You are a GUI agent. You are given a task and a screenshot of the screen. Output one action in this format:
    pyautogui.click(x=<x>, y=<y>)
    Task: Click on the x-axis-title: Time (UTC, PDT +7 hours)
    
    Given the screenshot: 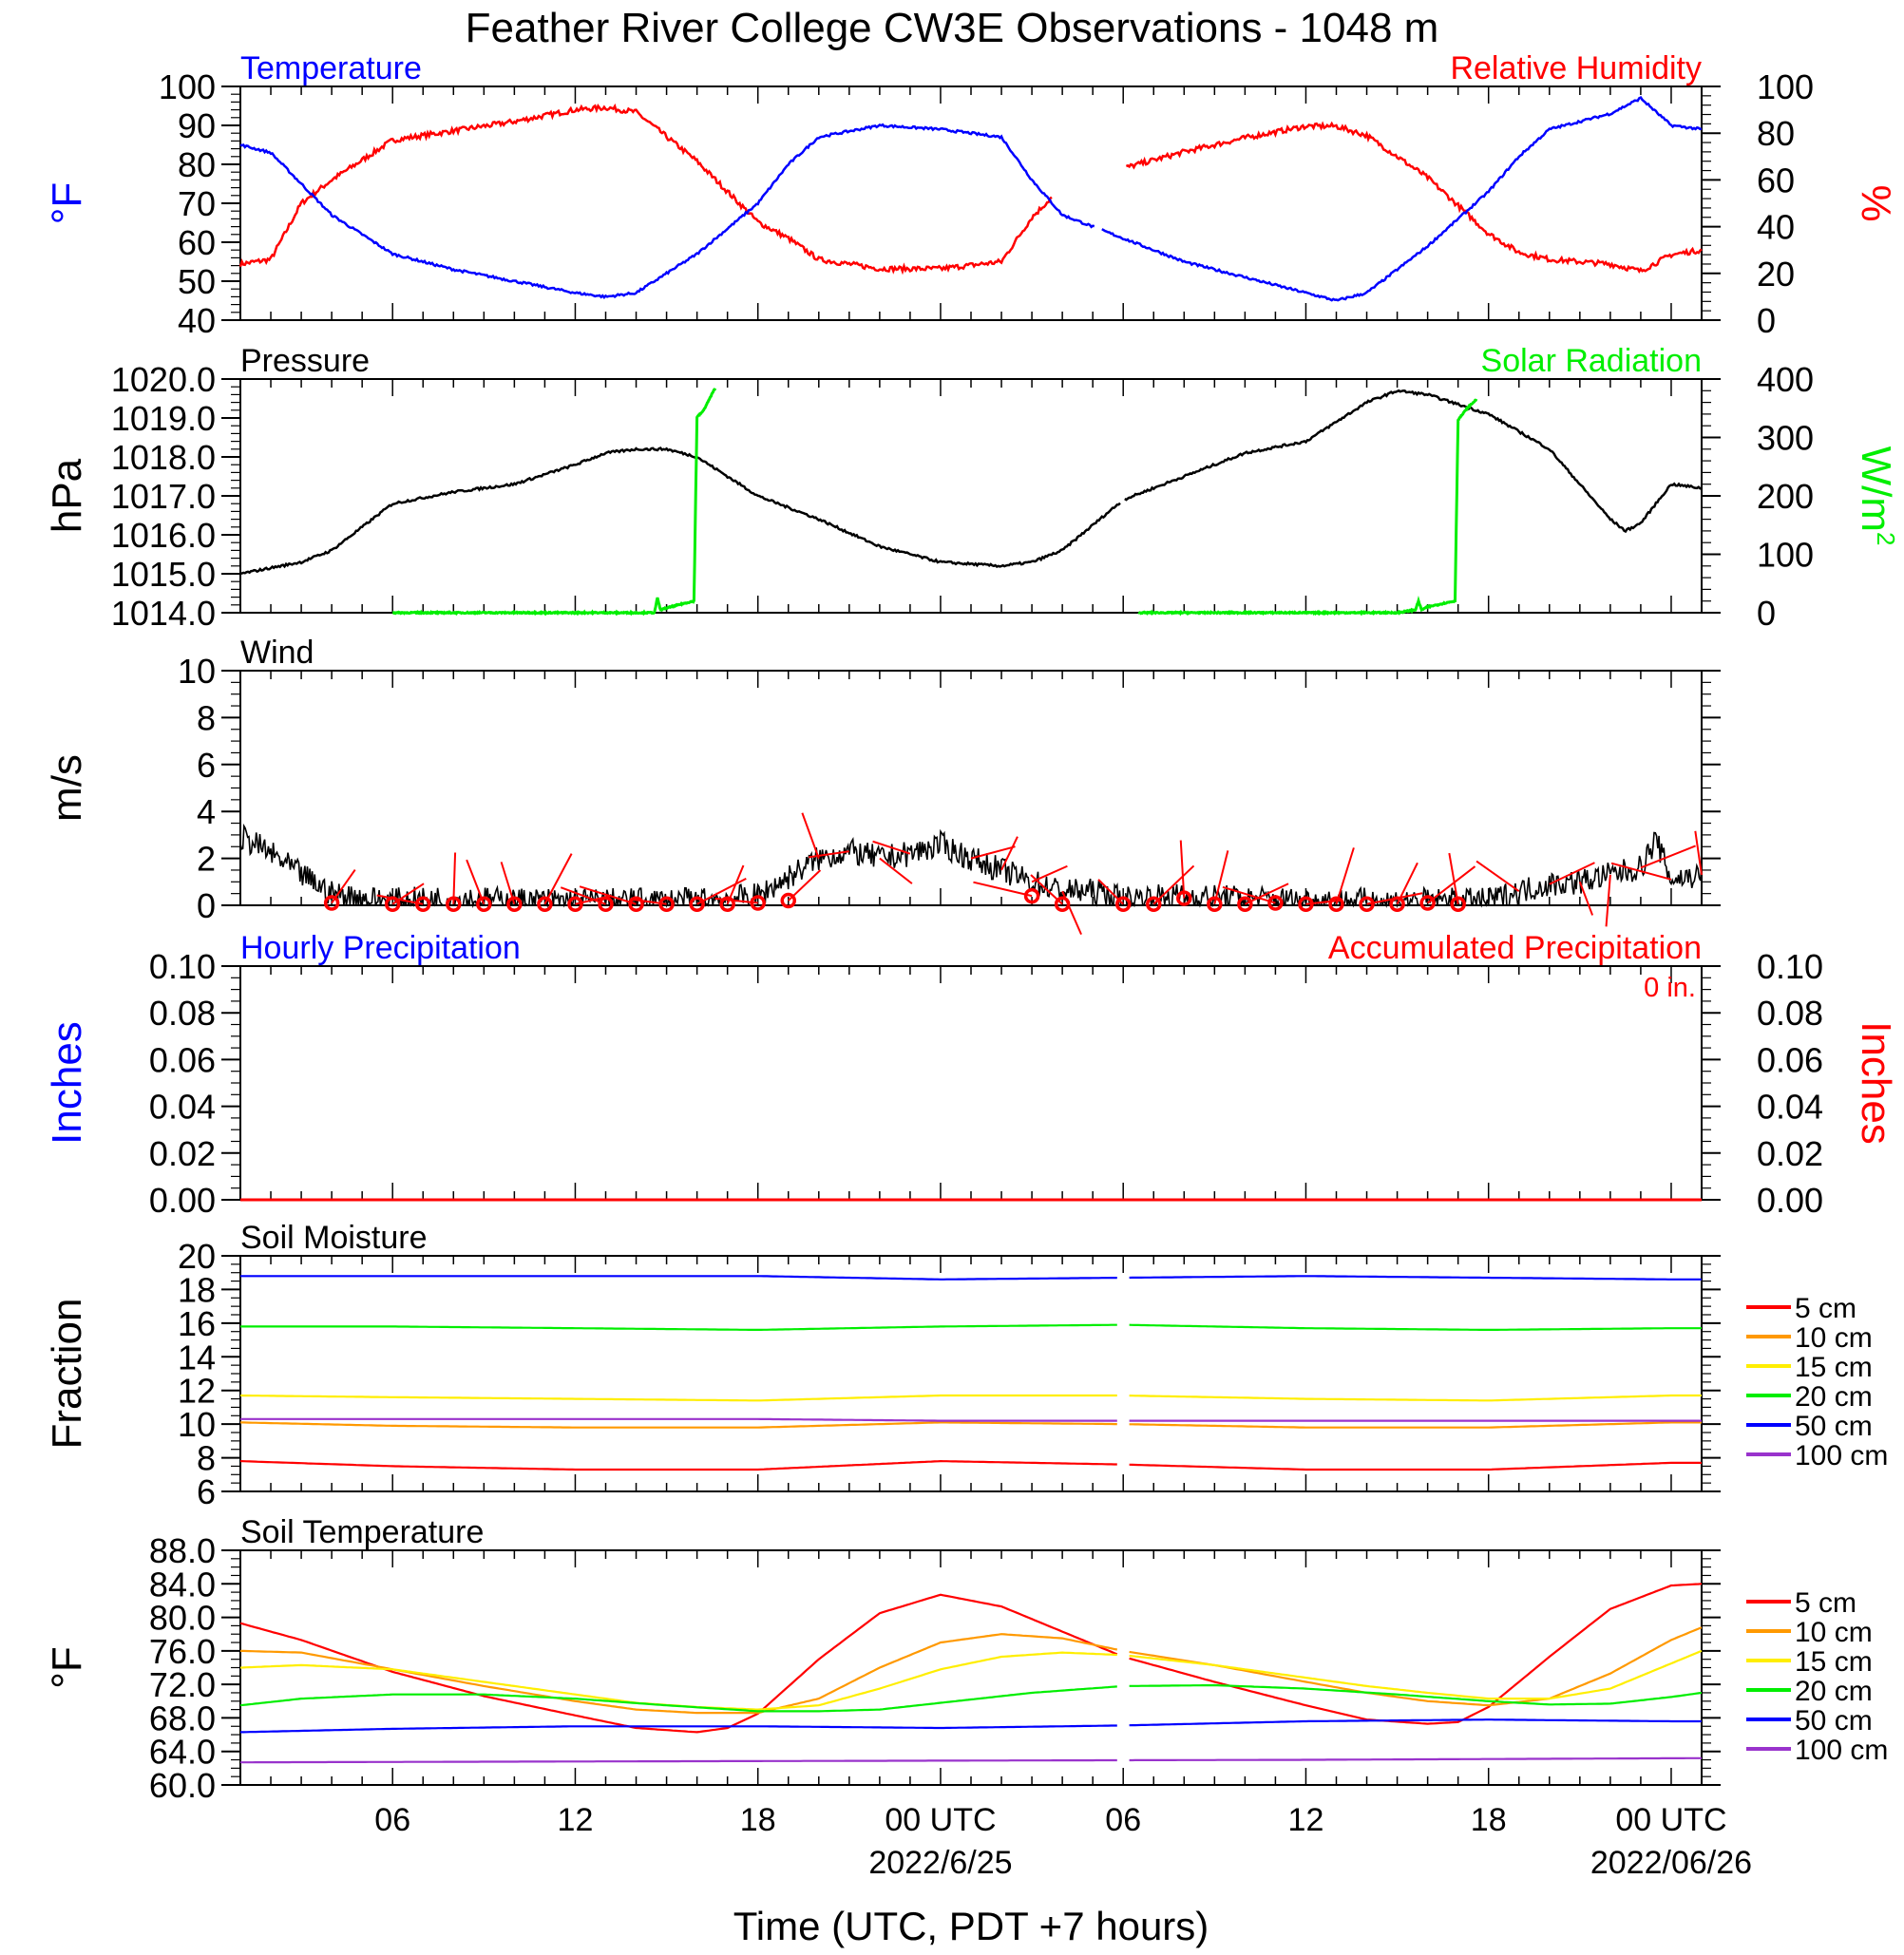 What is the action you would take?
    pyautogui.click(x=971, y=1926)
    